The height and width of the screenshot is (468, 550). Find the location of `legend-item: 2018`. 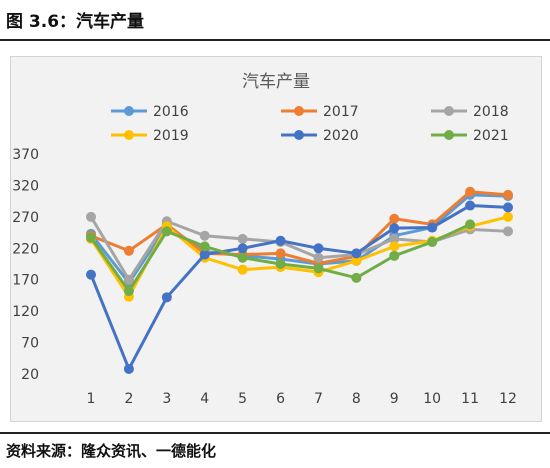

legend-item: 2018 is located at coordinates (470, 112).